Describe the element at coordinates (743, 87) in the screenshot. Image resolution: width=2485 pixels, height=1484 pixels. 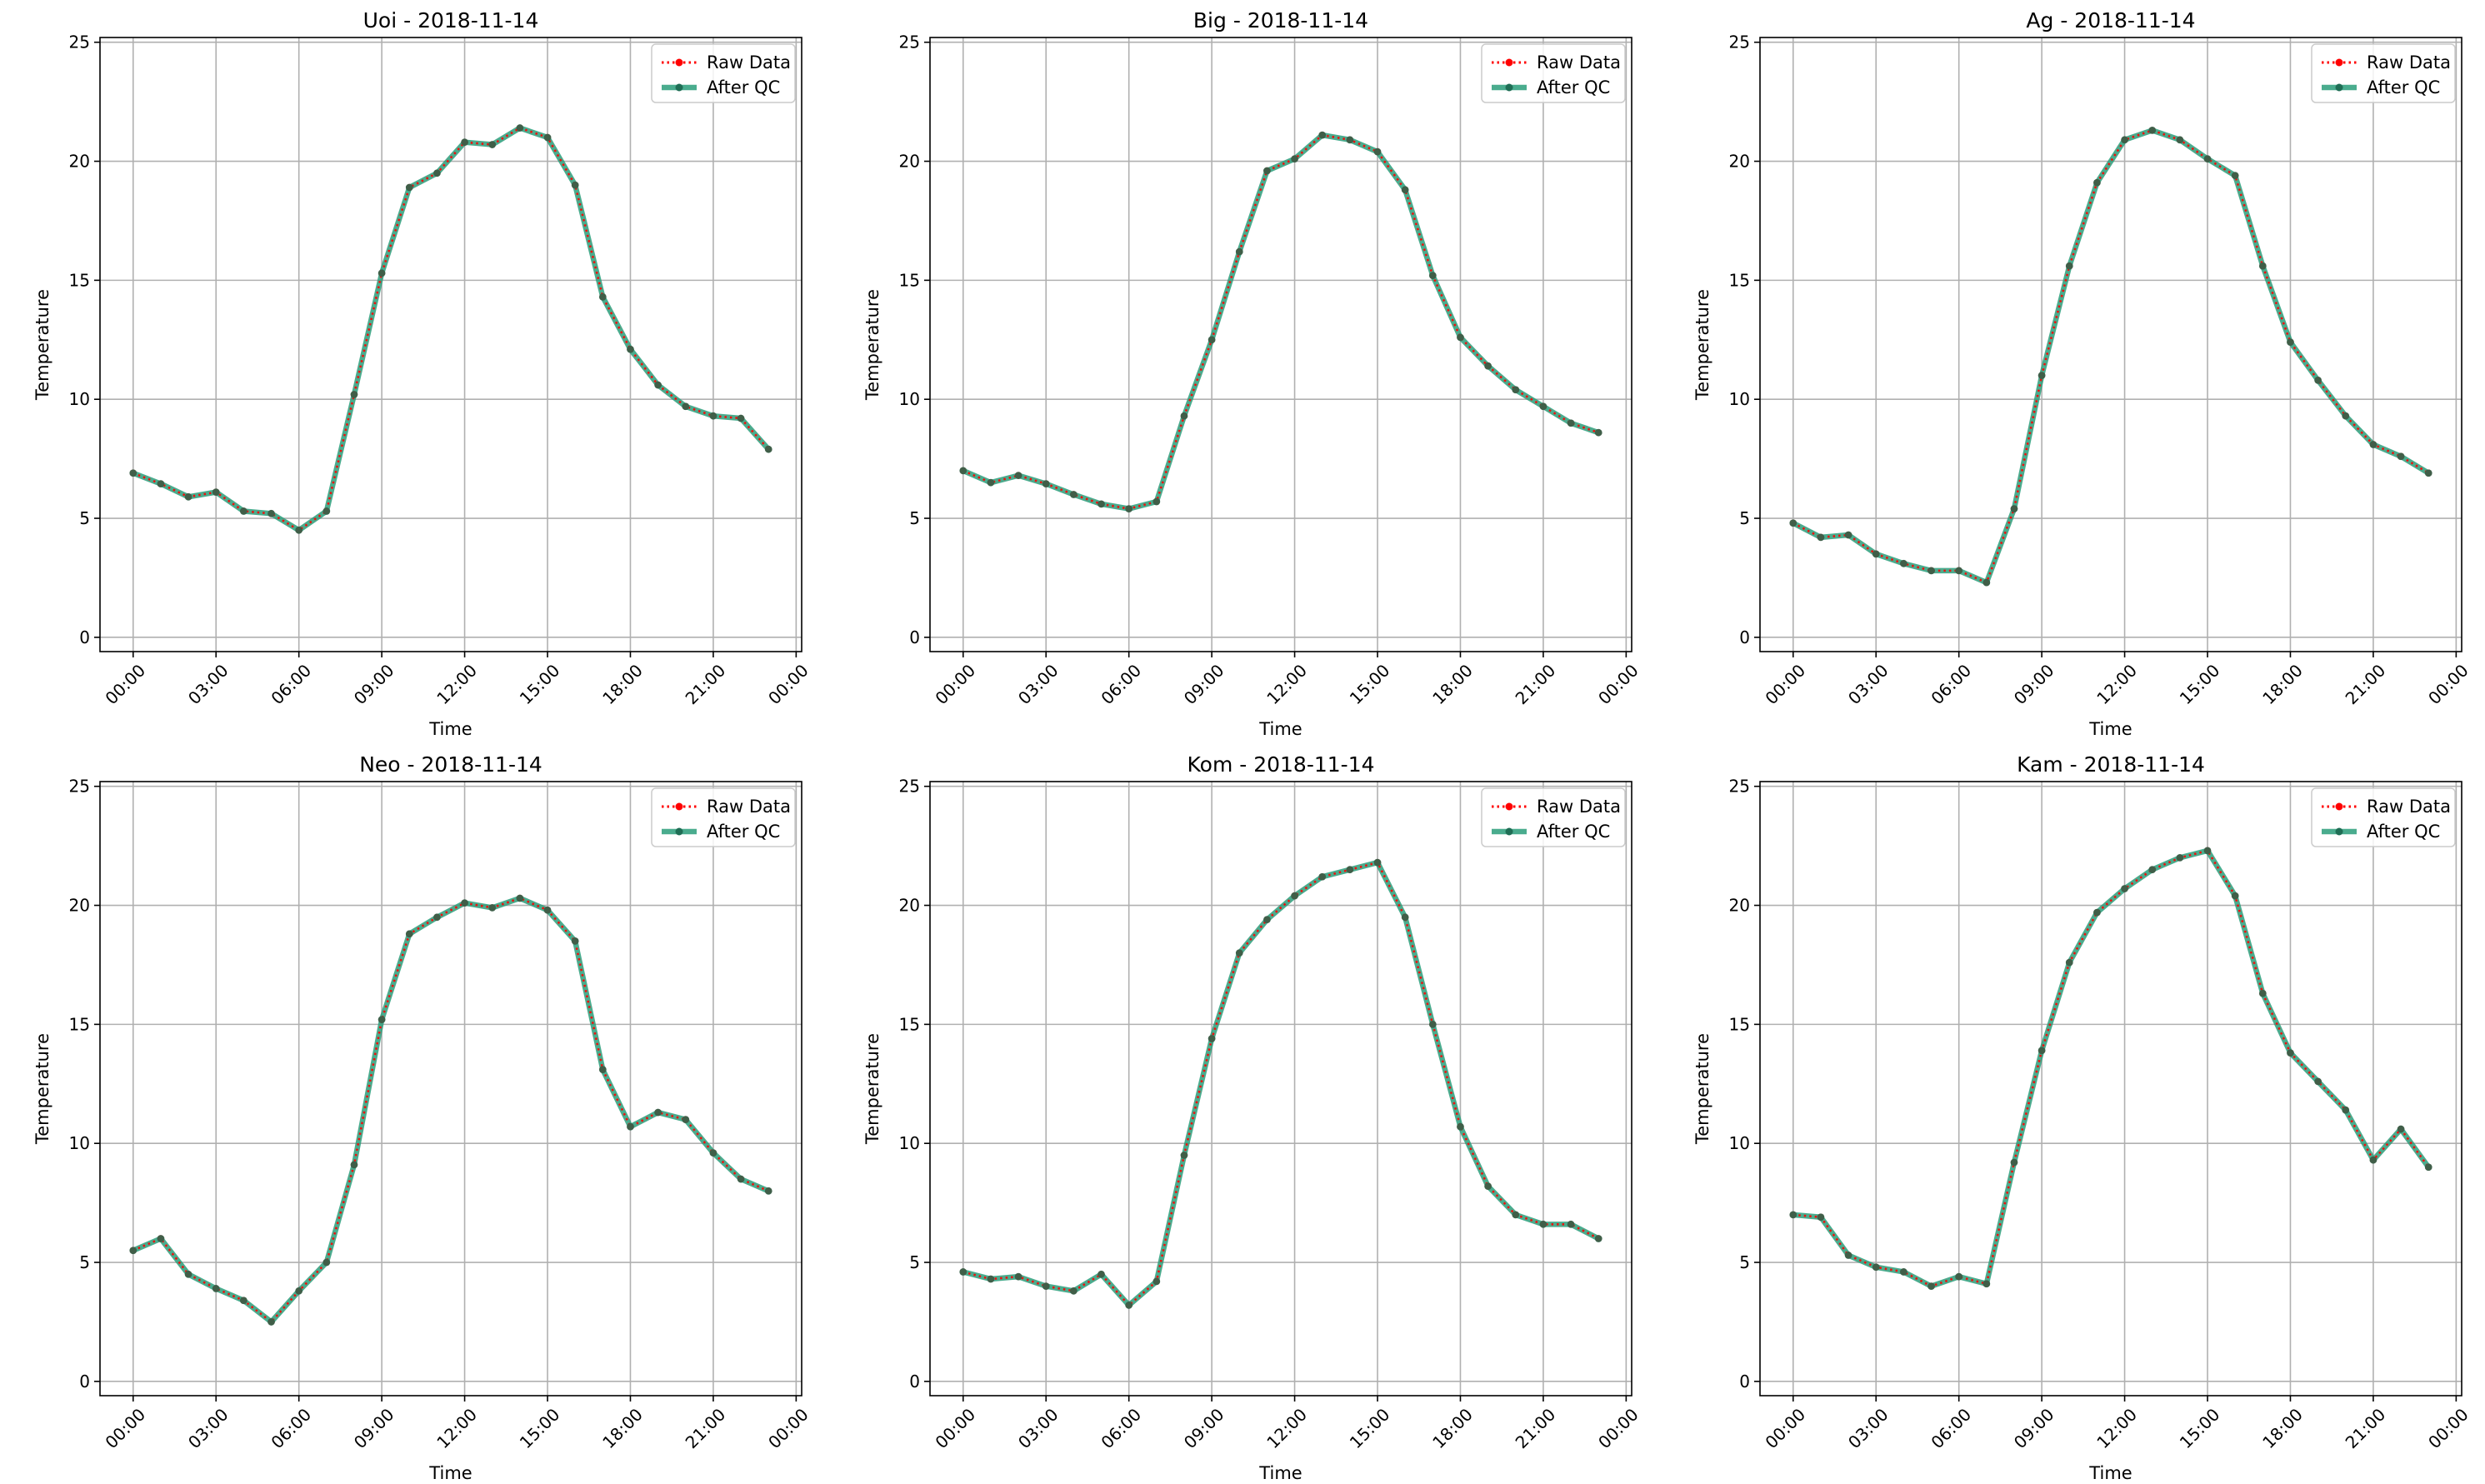
I see `legend-qc-label: After QC` at that location.